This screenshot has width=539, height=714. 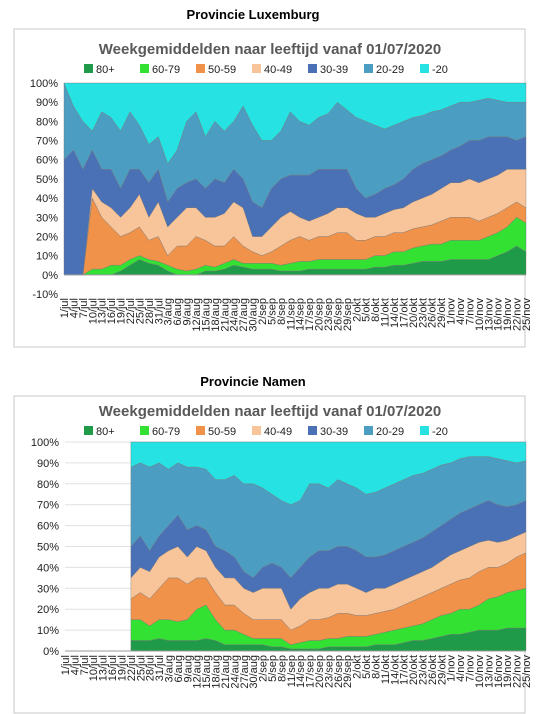 What do you see at coordinates (253, 14) in the screenshot?
I see `chart-heading: Provincie Luxemburg` at bounding box center [253, 14].